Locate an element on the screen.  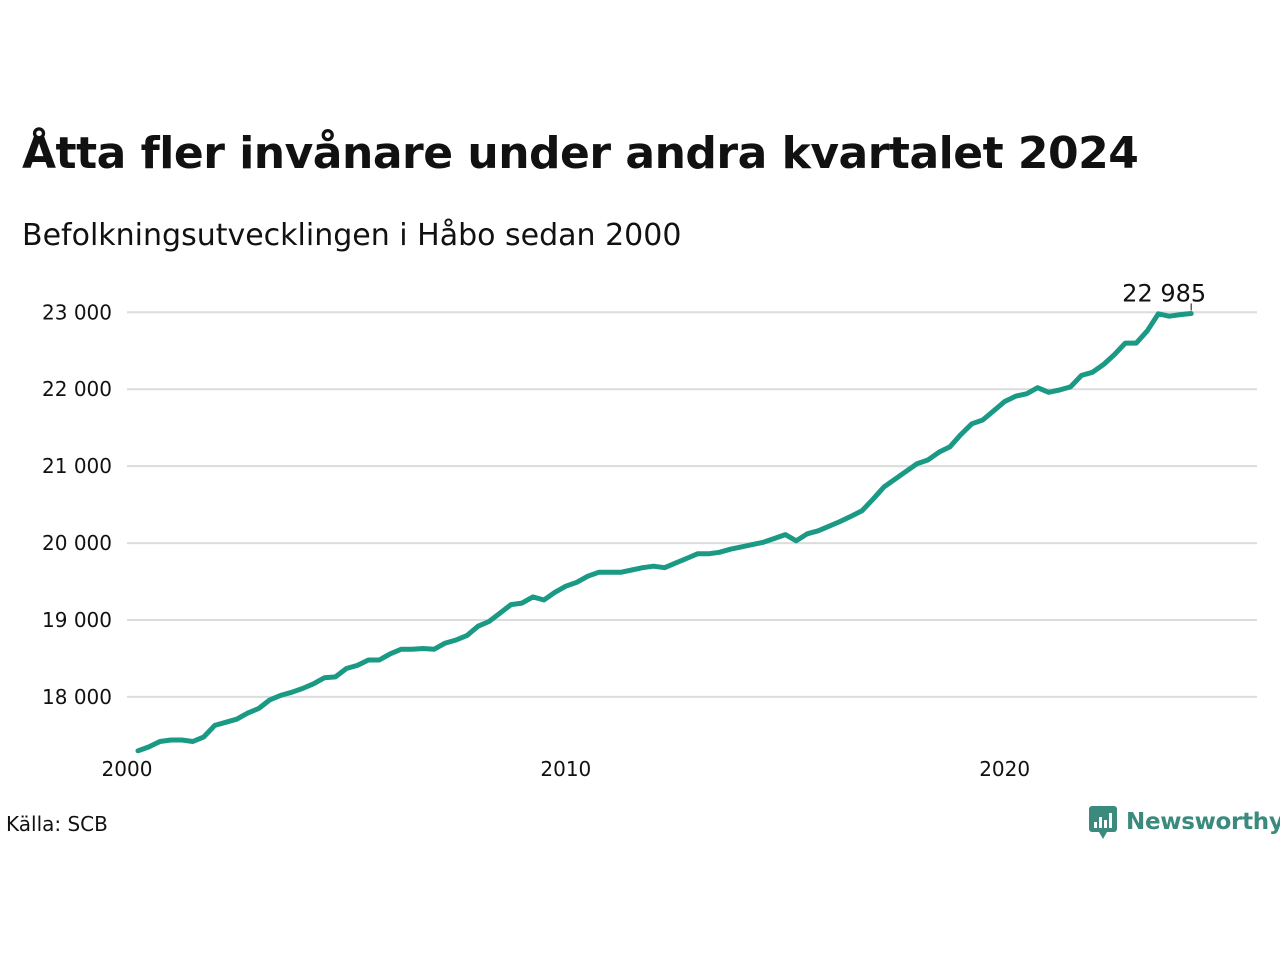
x-tick-label: 2010 is located at coordinates (565, 769).